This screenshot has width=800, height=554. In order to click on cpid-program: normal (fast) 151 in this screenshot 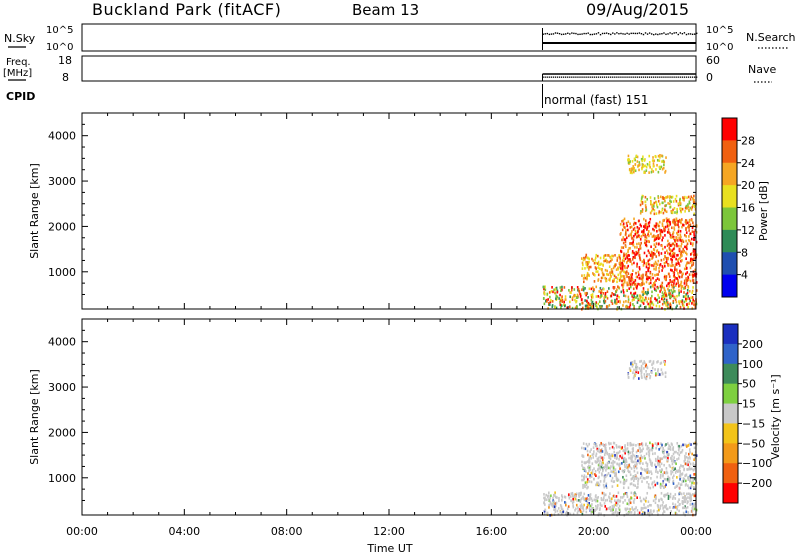, I will do `click(596, 100)`.